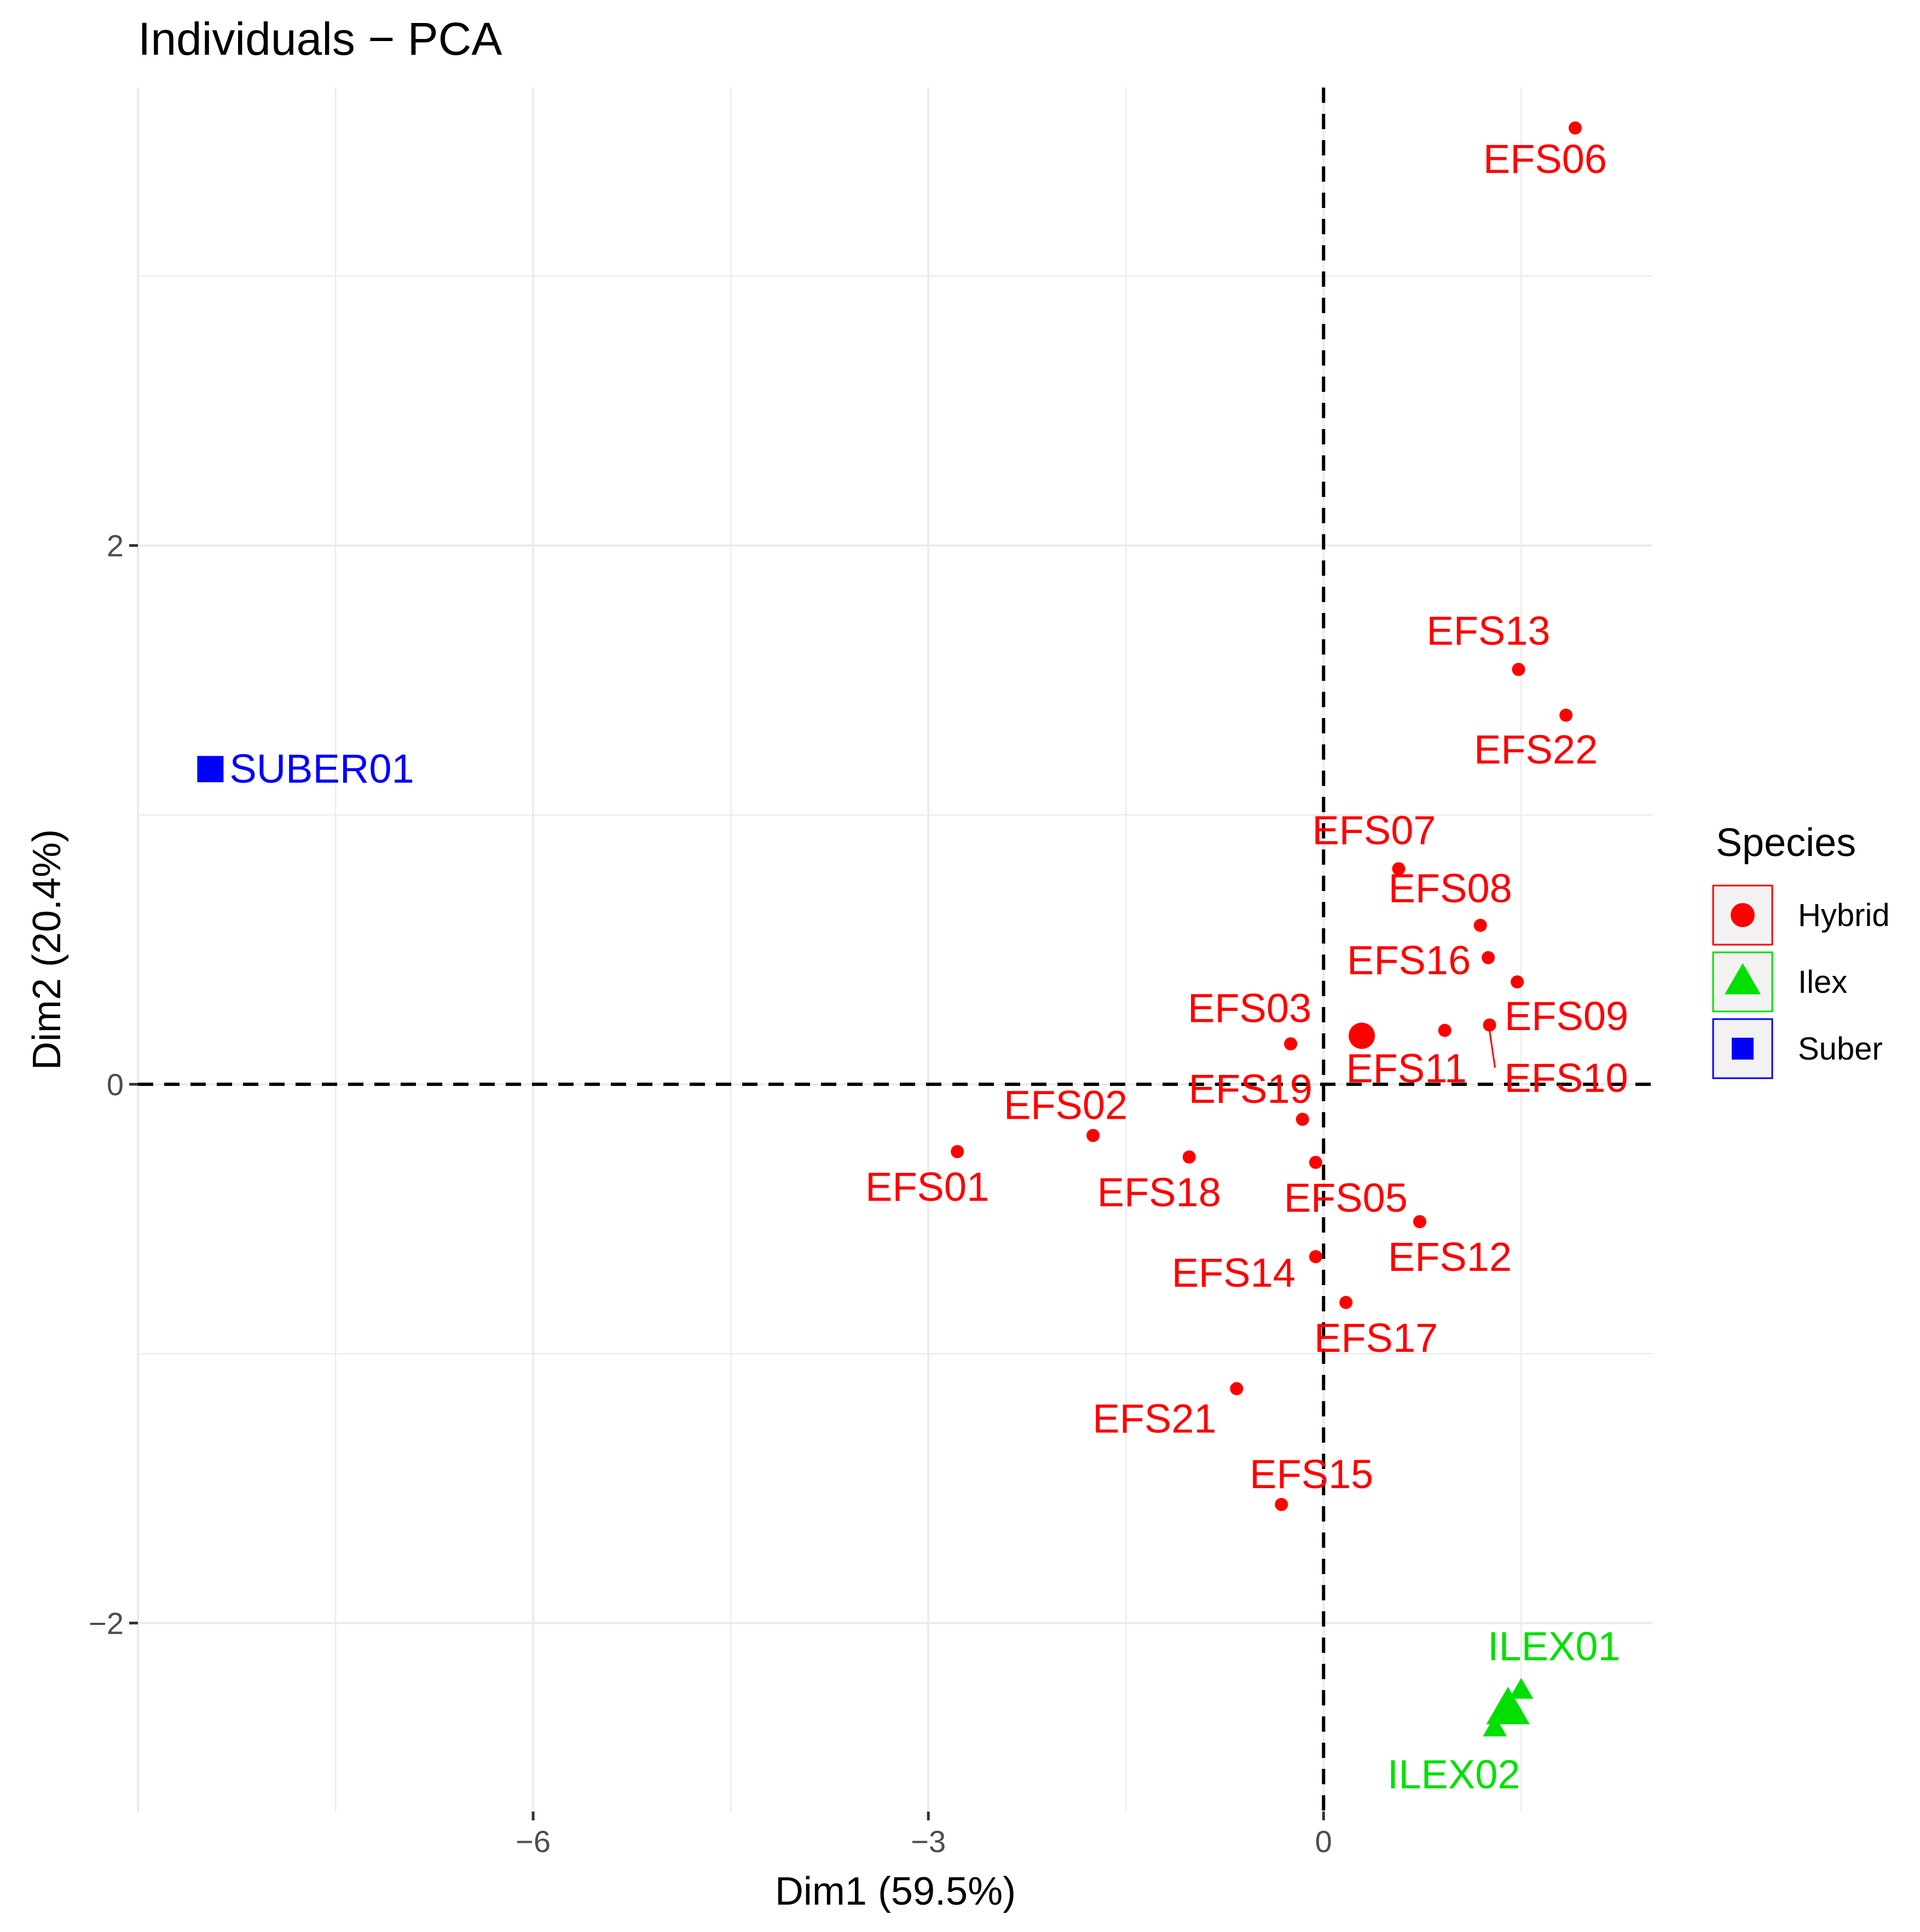  Describe the element at coordinates (927, 1187) in the screenshot. I see `point-label-efs01: EFS01` at that location.